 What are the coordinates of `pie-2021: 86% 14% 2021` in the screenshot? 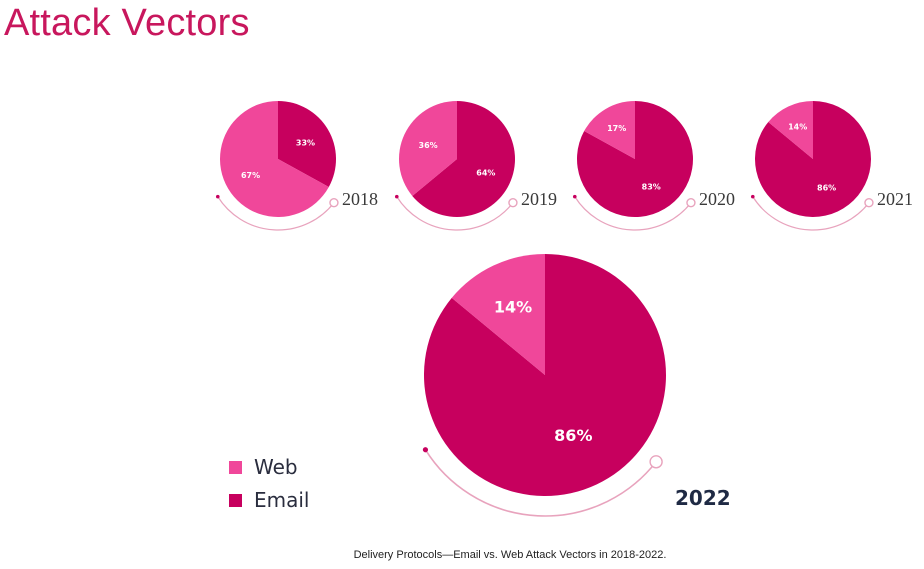 It's located at (831, 166).